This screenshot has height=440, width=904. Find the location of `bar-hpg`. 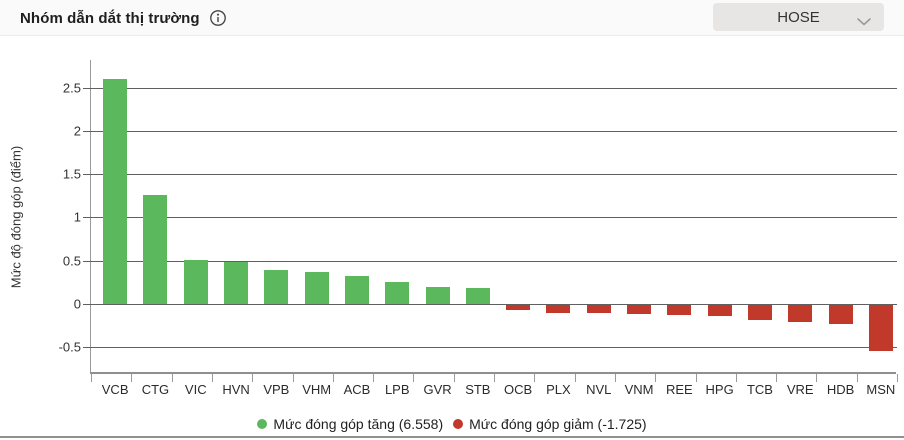

bar-hpg is located at coordinates (719, 310).